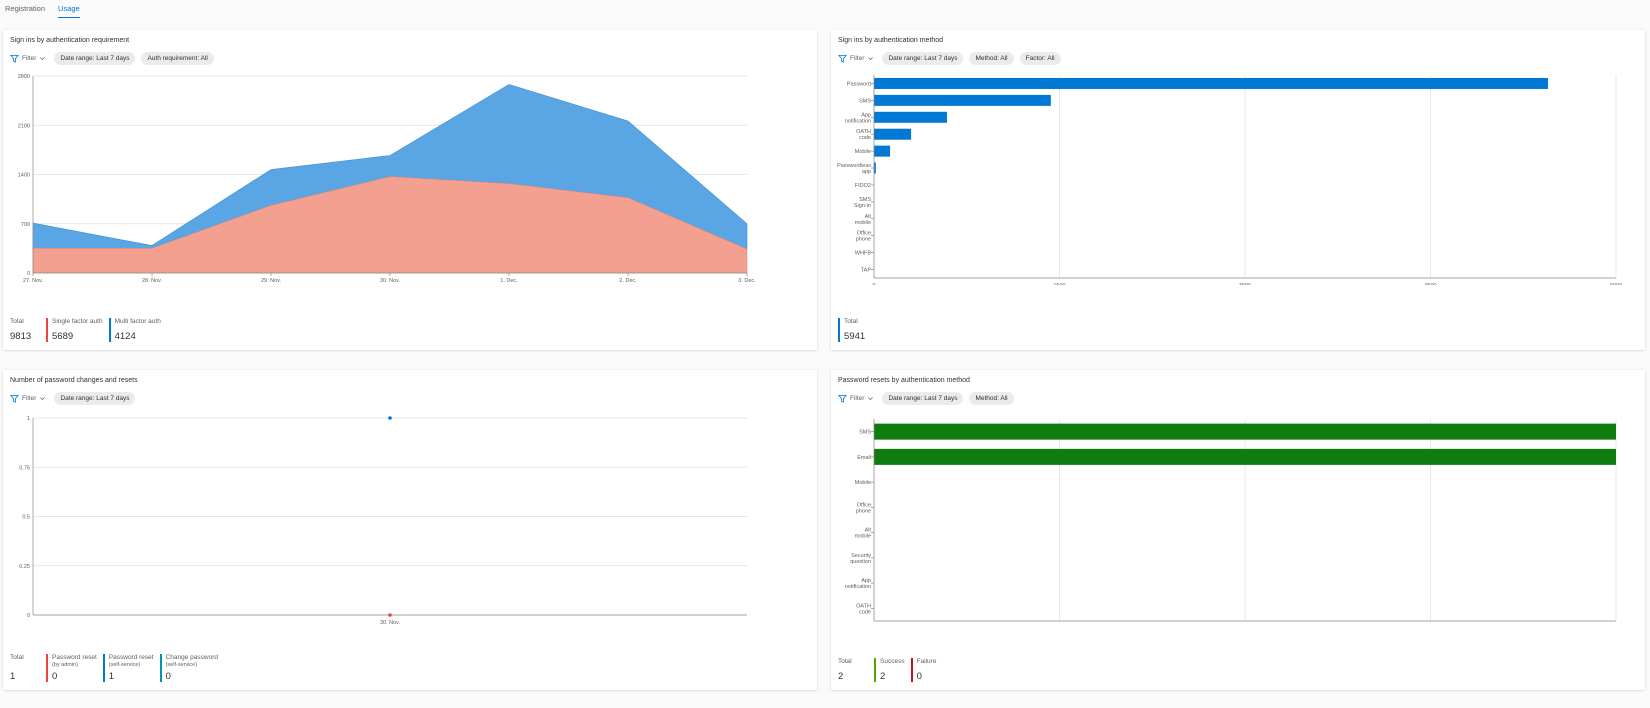 Image resolution: width=1650 pixels, height=708 pixels. Describe the element at coordinates (77, 321) in the screenshot. I see `stat-label: Single factor auth` at that location.